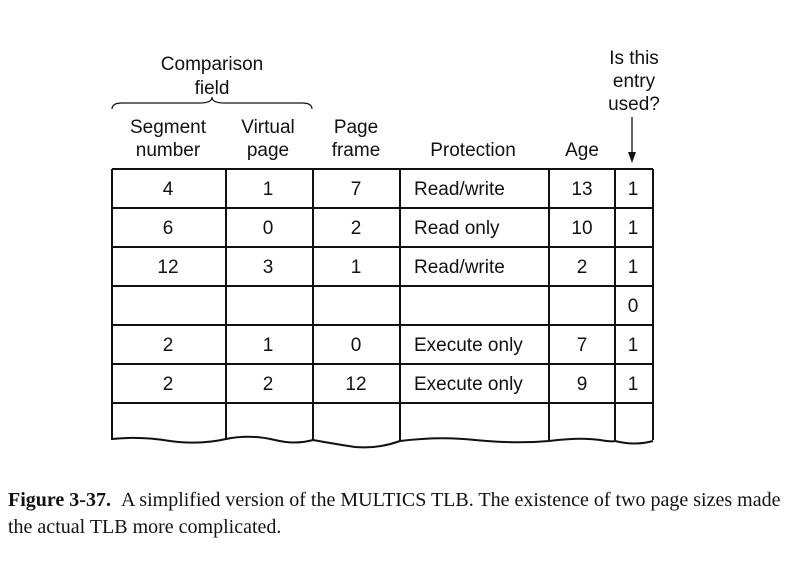  I want to click on column-header-2-line0: Page, so click(356, 127).